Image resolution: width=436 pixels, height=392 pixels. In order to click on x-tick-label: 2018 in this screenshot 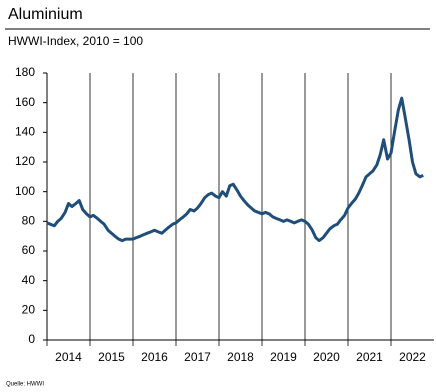, I will do `click(240, 357)`.